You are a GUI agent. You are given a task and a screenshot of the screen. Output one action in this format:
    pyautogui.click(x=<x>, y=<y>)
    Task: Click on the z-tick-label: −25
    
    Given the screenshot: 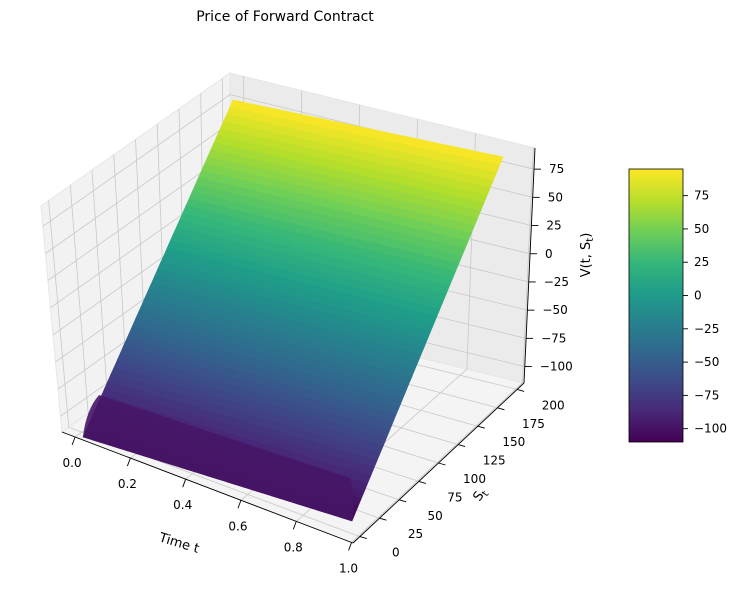 What is the action you would take?
    pyautogui.click(x=556, y=282)
    